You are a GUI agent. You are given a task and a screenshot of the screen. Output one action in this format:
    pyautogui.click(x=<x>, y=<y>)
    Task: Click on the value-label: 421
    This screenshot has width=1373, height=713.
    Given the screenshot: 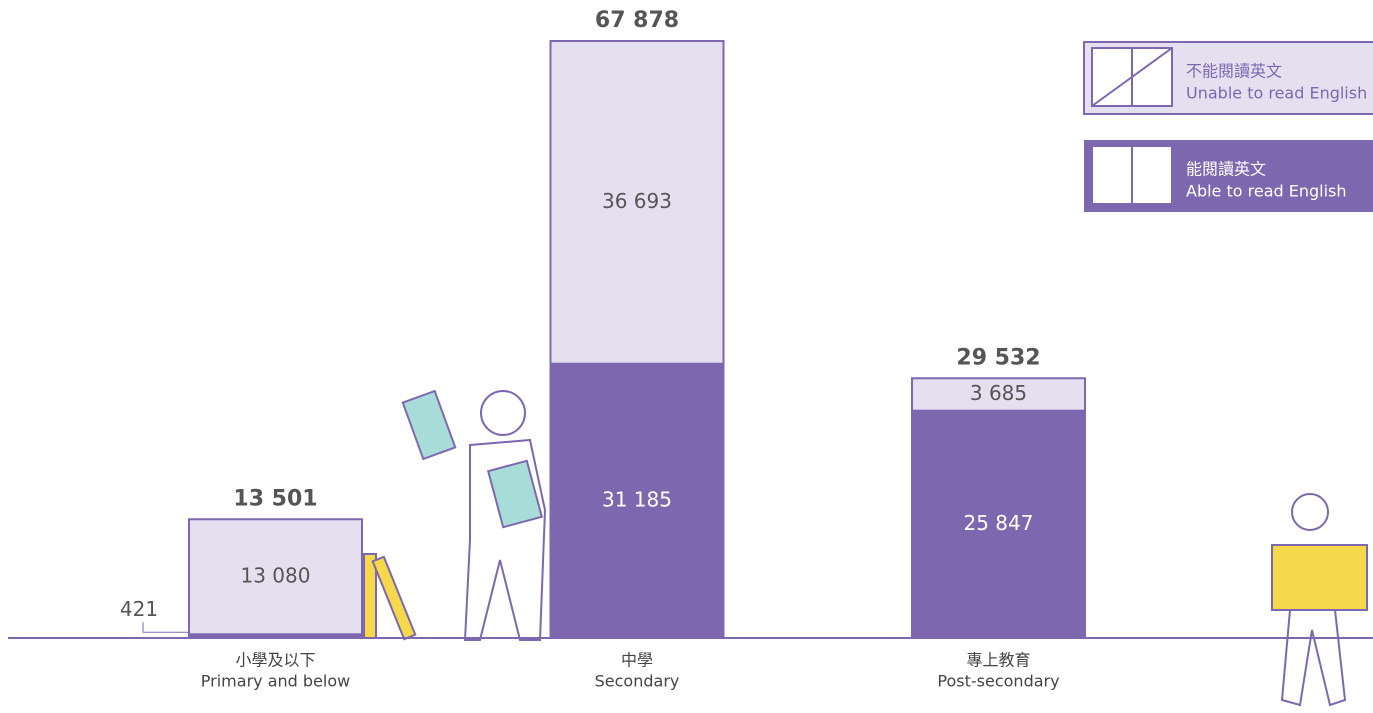 What is the action you would take?
    pyautogui.click(x=139, y=609)
    